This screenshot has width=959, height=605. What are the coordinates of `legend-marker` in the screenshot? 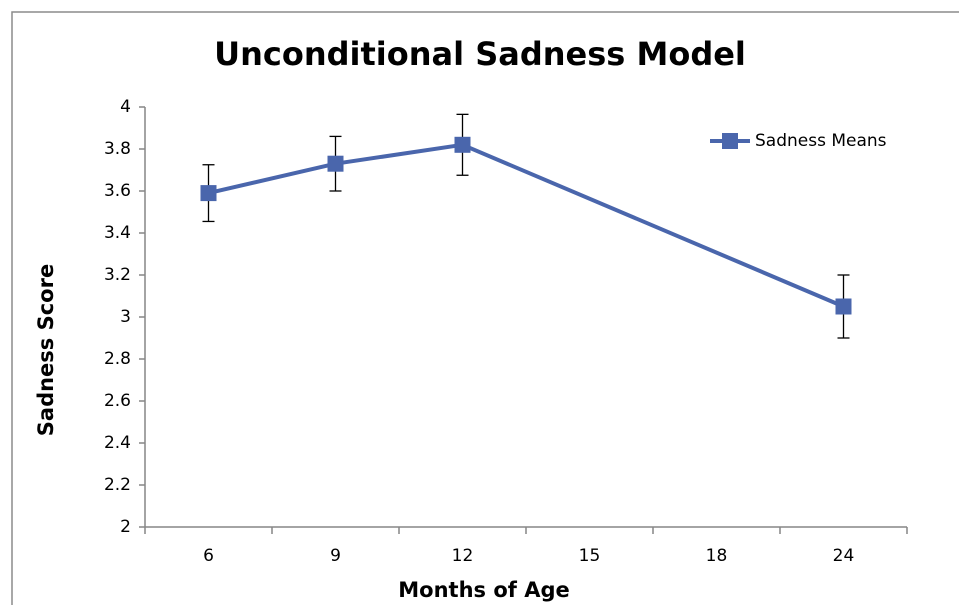 It's located at (730, 141).